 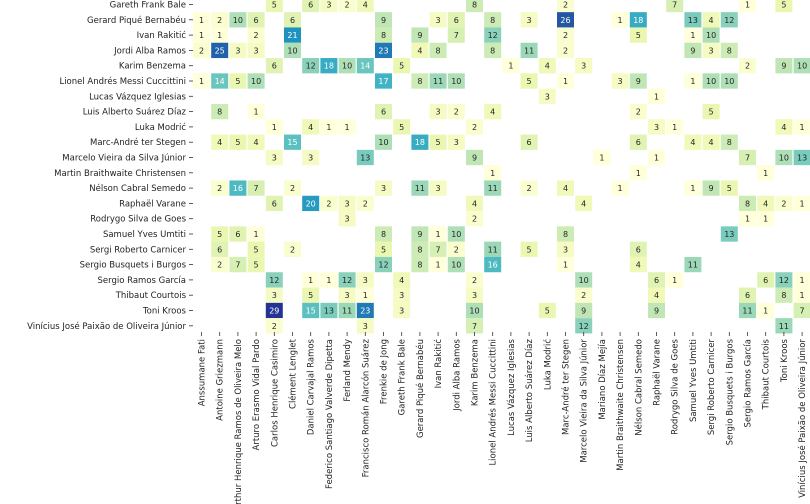 What do you see at coordinates (747, 158) in the screenshot?
I see `cell-value-label: 7` at bounding box center [747, 158].